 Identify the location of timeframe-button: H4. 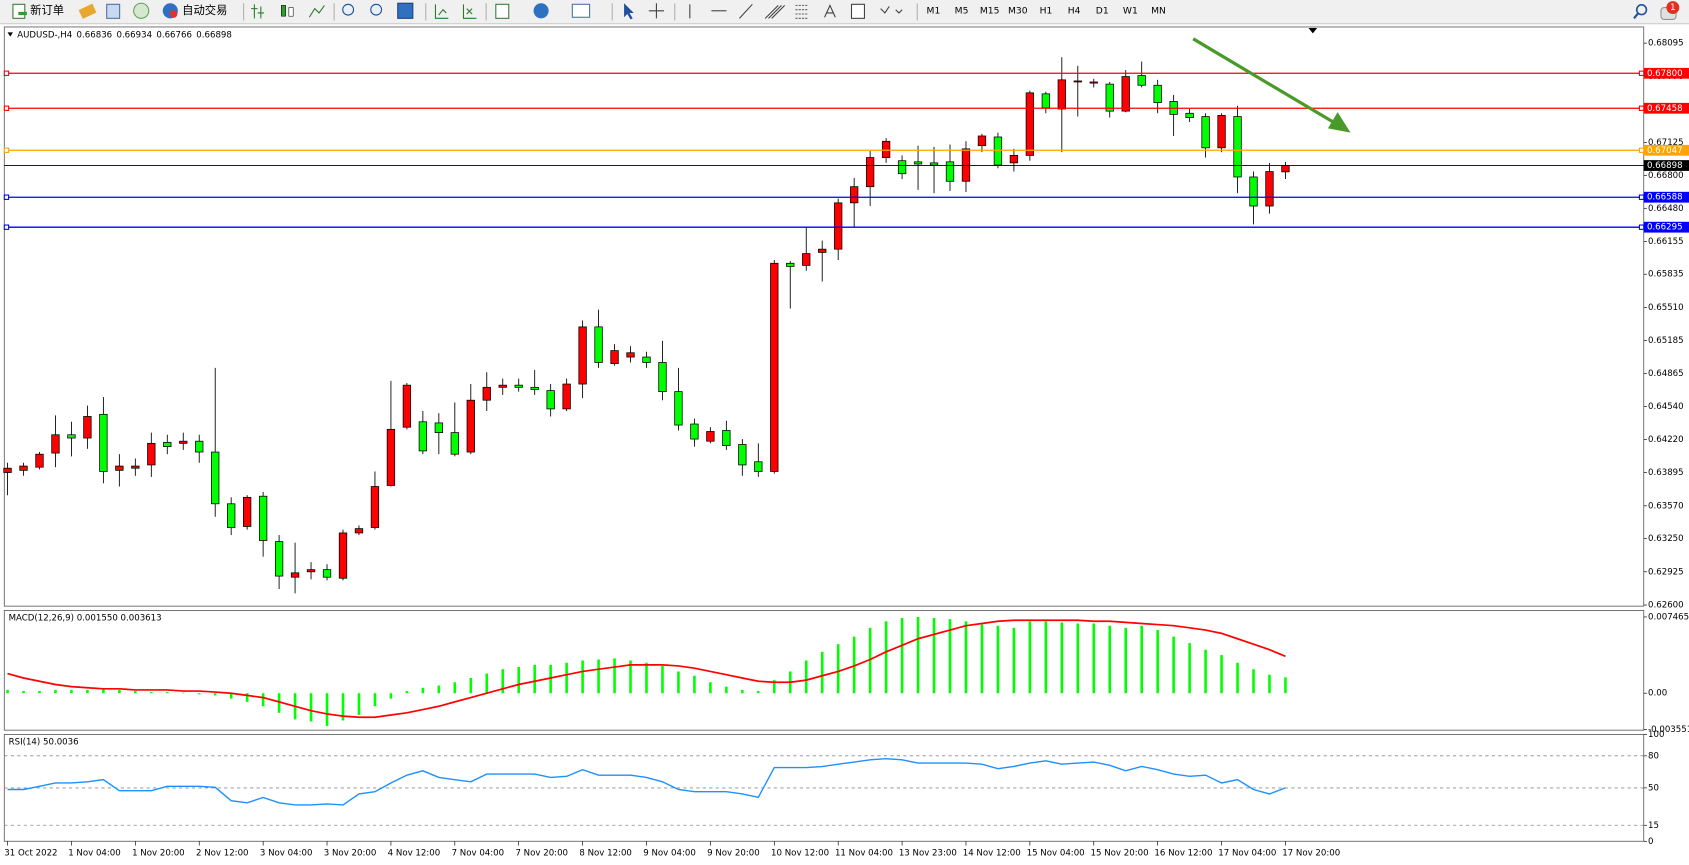
(1074, 10).